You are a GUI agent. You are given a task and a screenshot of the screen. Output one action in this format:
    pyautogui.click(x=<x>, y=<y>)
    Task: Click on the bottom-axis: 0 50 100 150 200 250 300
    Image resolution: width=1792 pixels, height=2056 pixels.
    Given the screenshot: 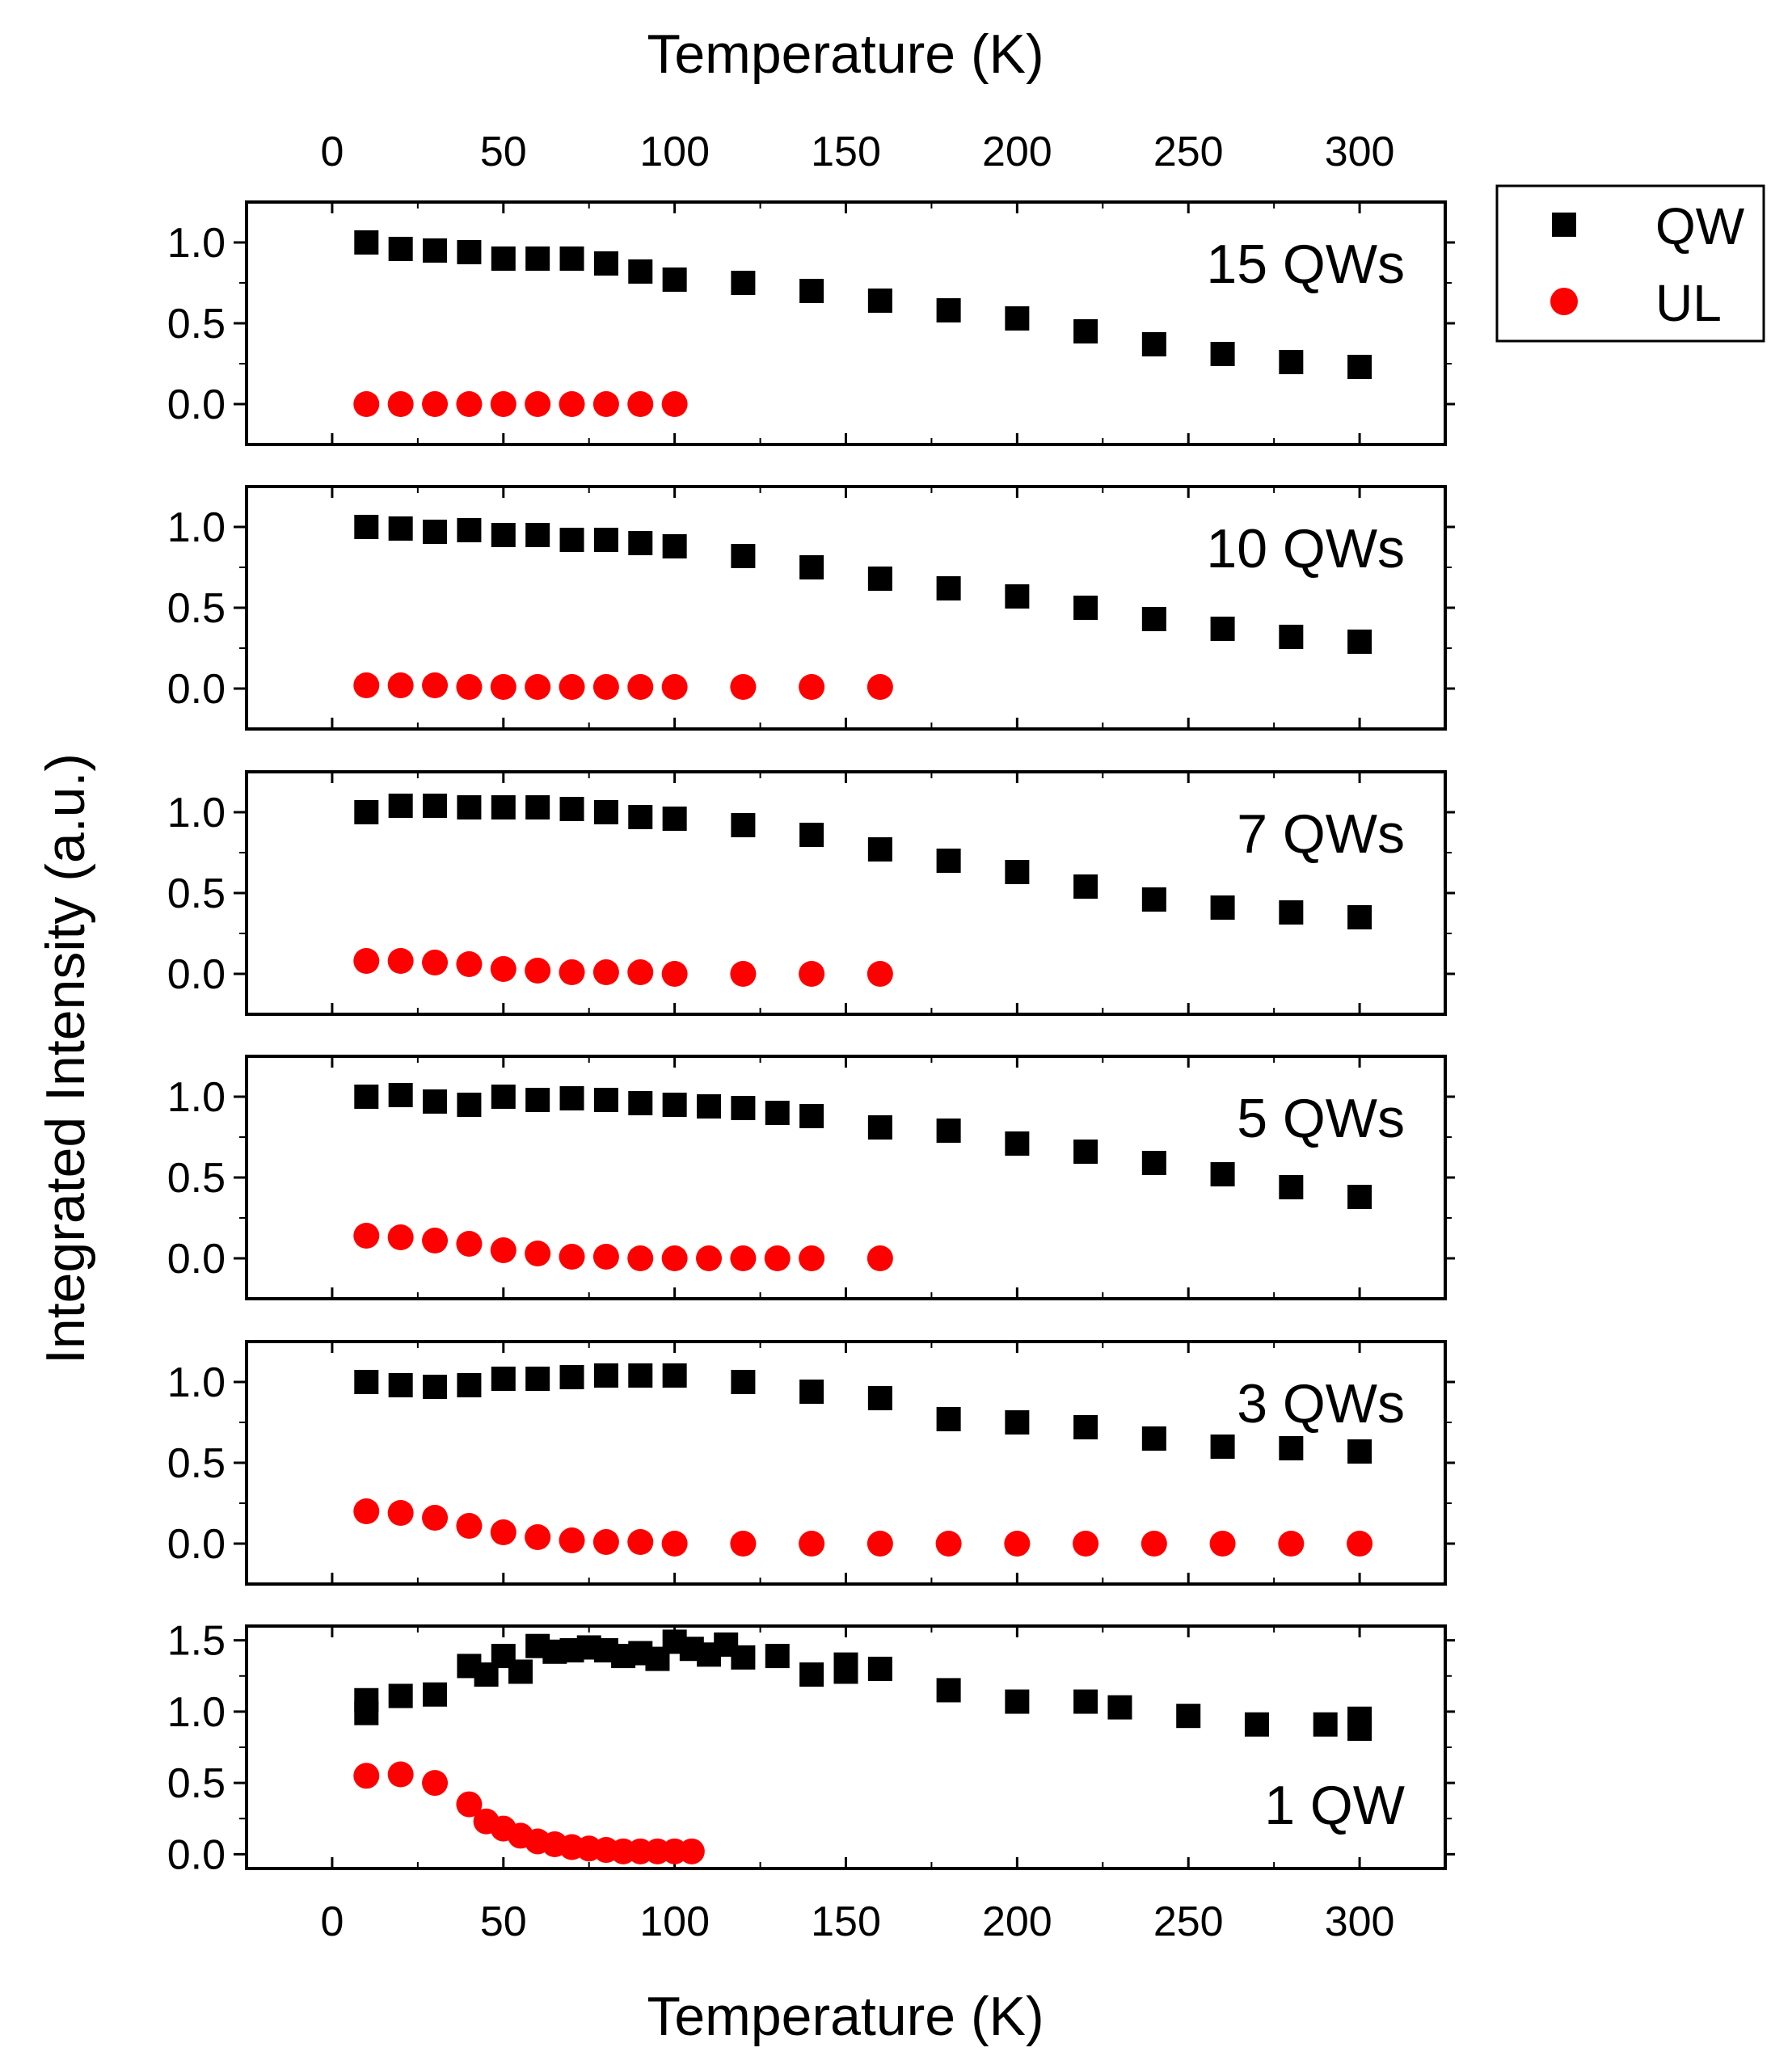 What is the action you would take?
    pyautogui.click(x=857, y=1922)
    